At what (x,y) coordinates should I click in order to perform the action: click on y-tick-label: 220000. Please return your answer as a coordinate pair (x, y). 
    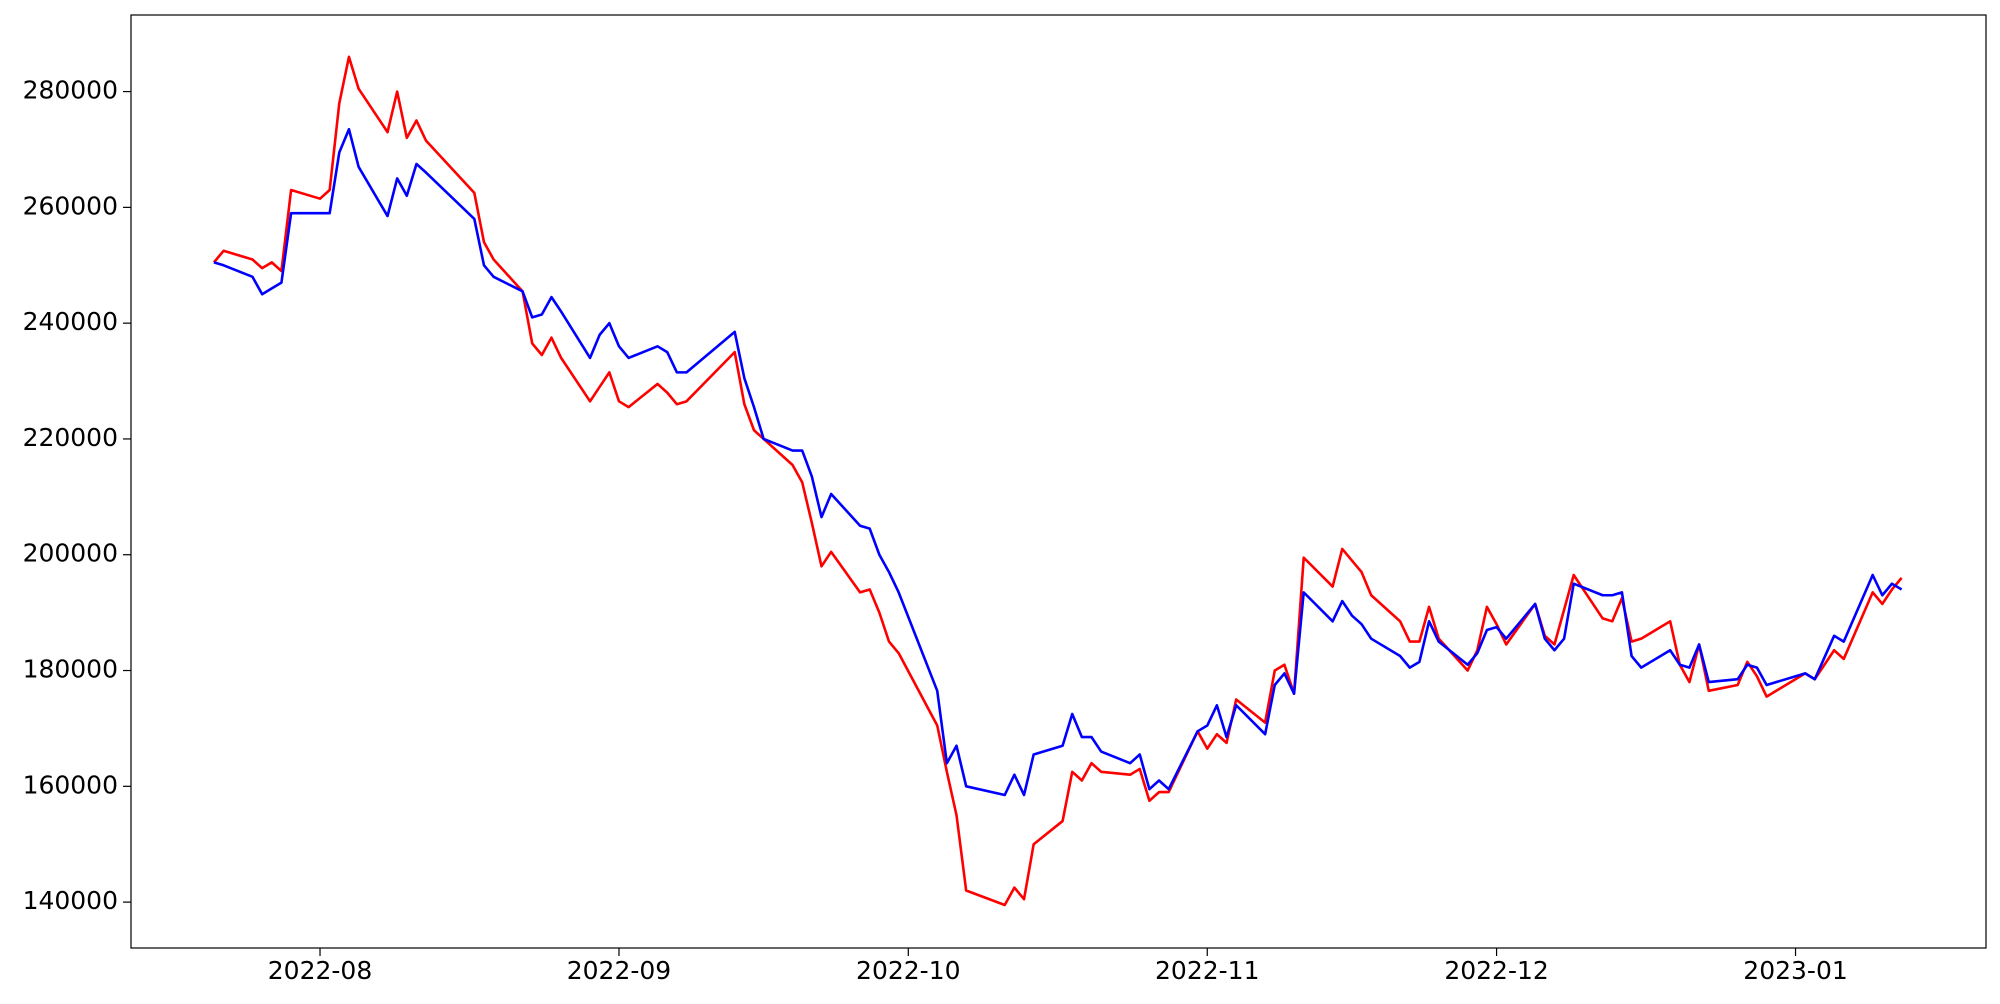
    Looking at the image, I should click on (70, 437).